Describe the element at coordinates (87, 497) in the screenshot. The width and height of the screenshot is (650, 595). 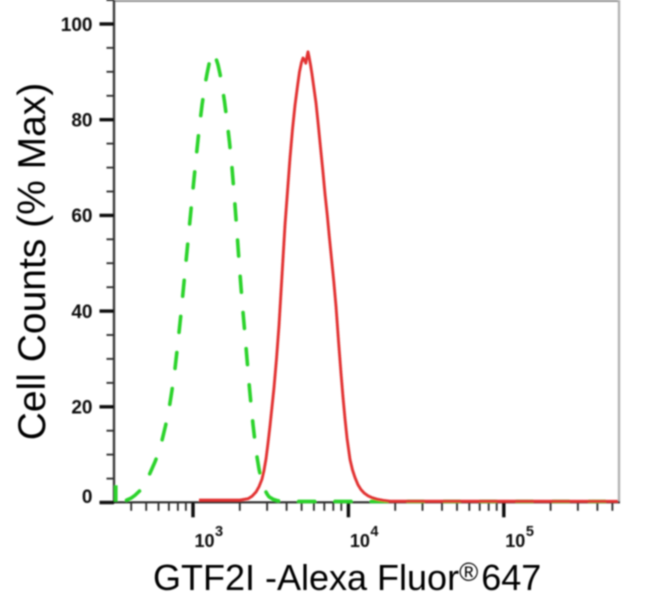
I see `svg-text: 0` at that location.